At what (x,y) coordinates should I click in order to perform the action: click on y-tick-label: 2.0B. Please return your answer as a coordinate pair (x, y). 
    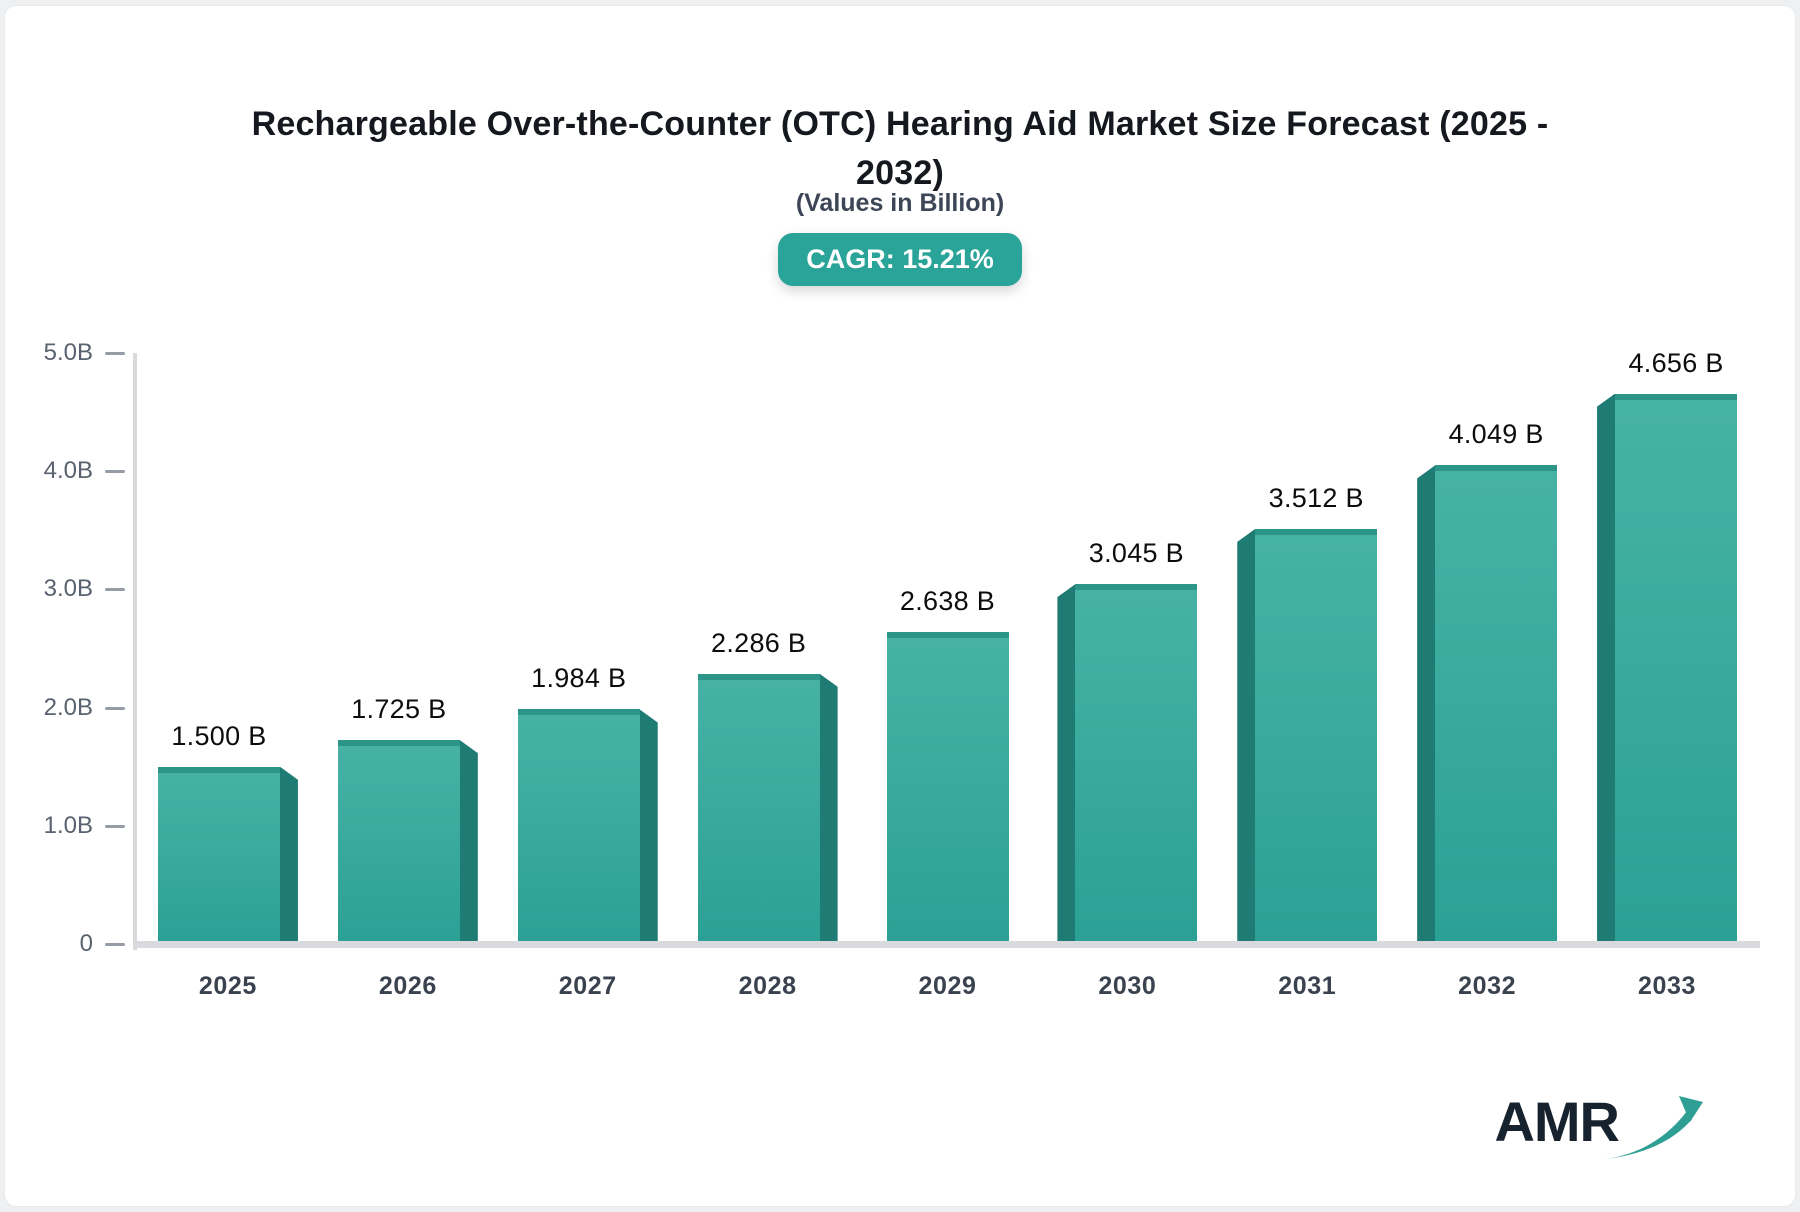
    Looking at the image, I should click on (68, 707).